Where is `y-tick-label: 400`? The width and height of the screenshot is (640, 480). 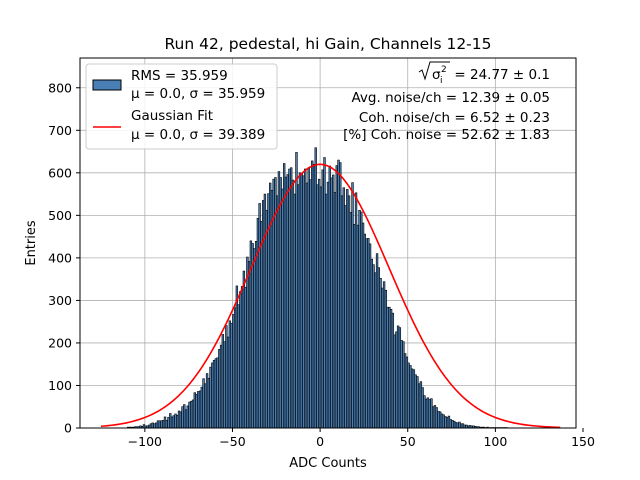 y-tick-label: 400 is located at coordinates (60, 257).